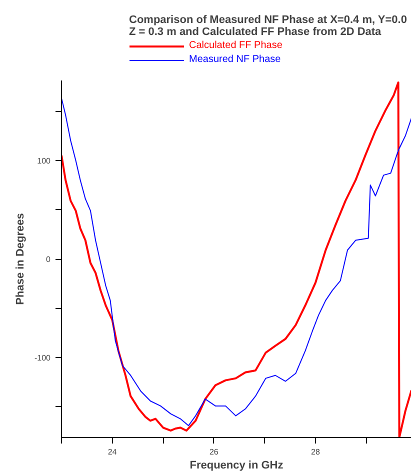 The width and height of the screenshot is (411, 476). What do you see at coordinates (20, 259) in the screenshot?
I see `y-axis-title: Phase in Degrees` at bounding box center [20, 259].